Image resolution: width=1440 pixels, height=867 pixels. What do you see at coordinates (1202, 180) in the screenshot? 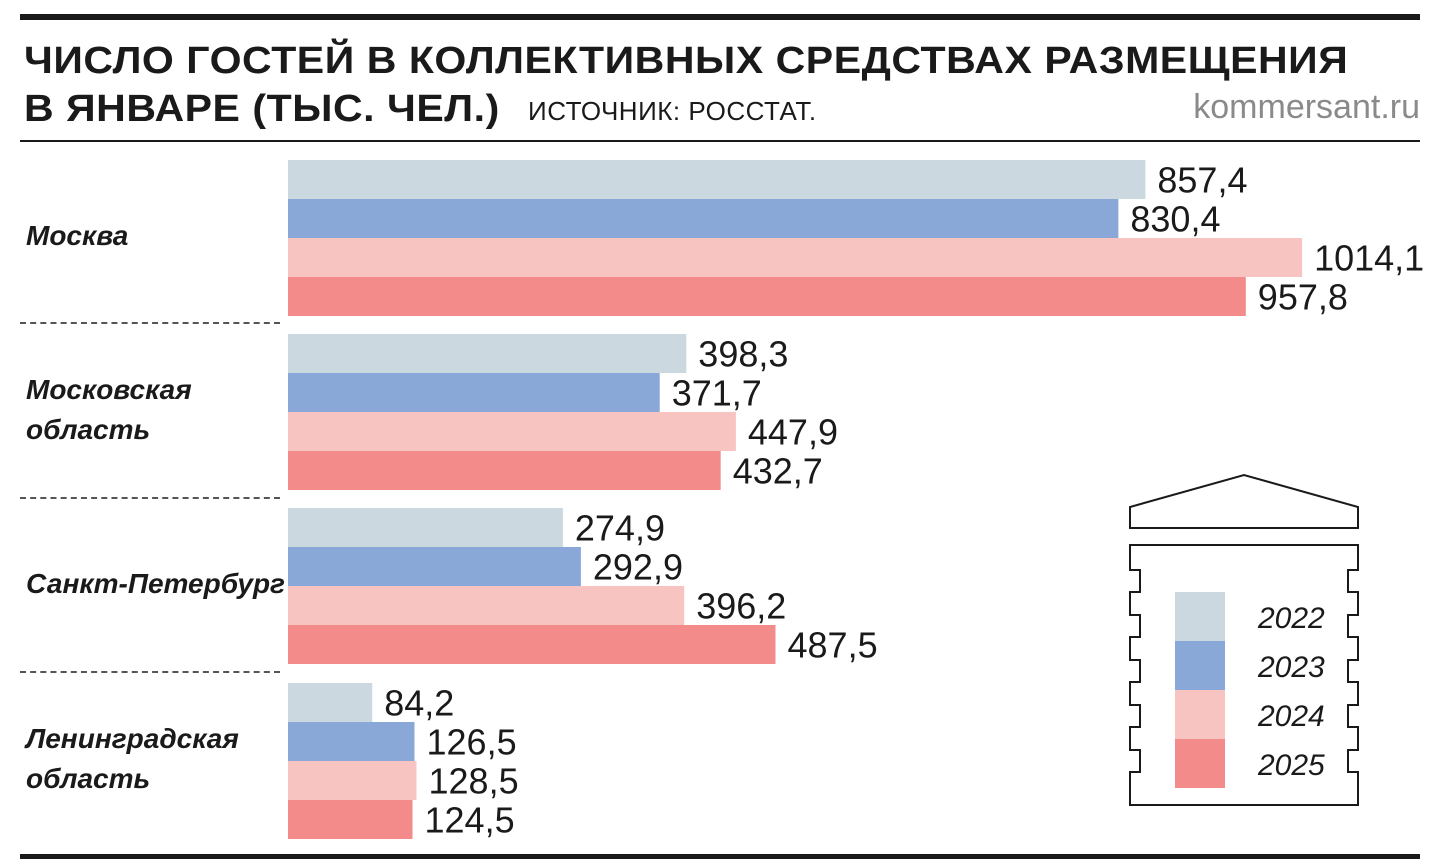
I see `value-label: 857,4` at bounding box center [1202, 180].